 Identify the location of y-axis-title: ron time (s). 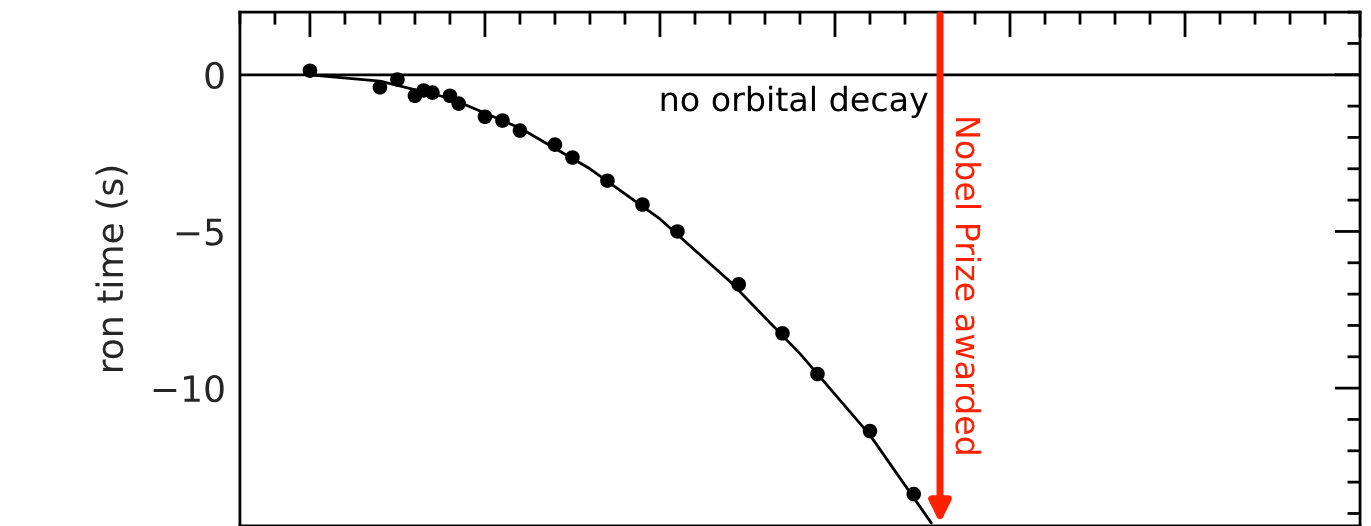
(111, 269).